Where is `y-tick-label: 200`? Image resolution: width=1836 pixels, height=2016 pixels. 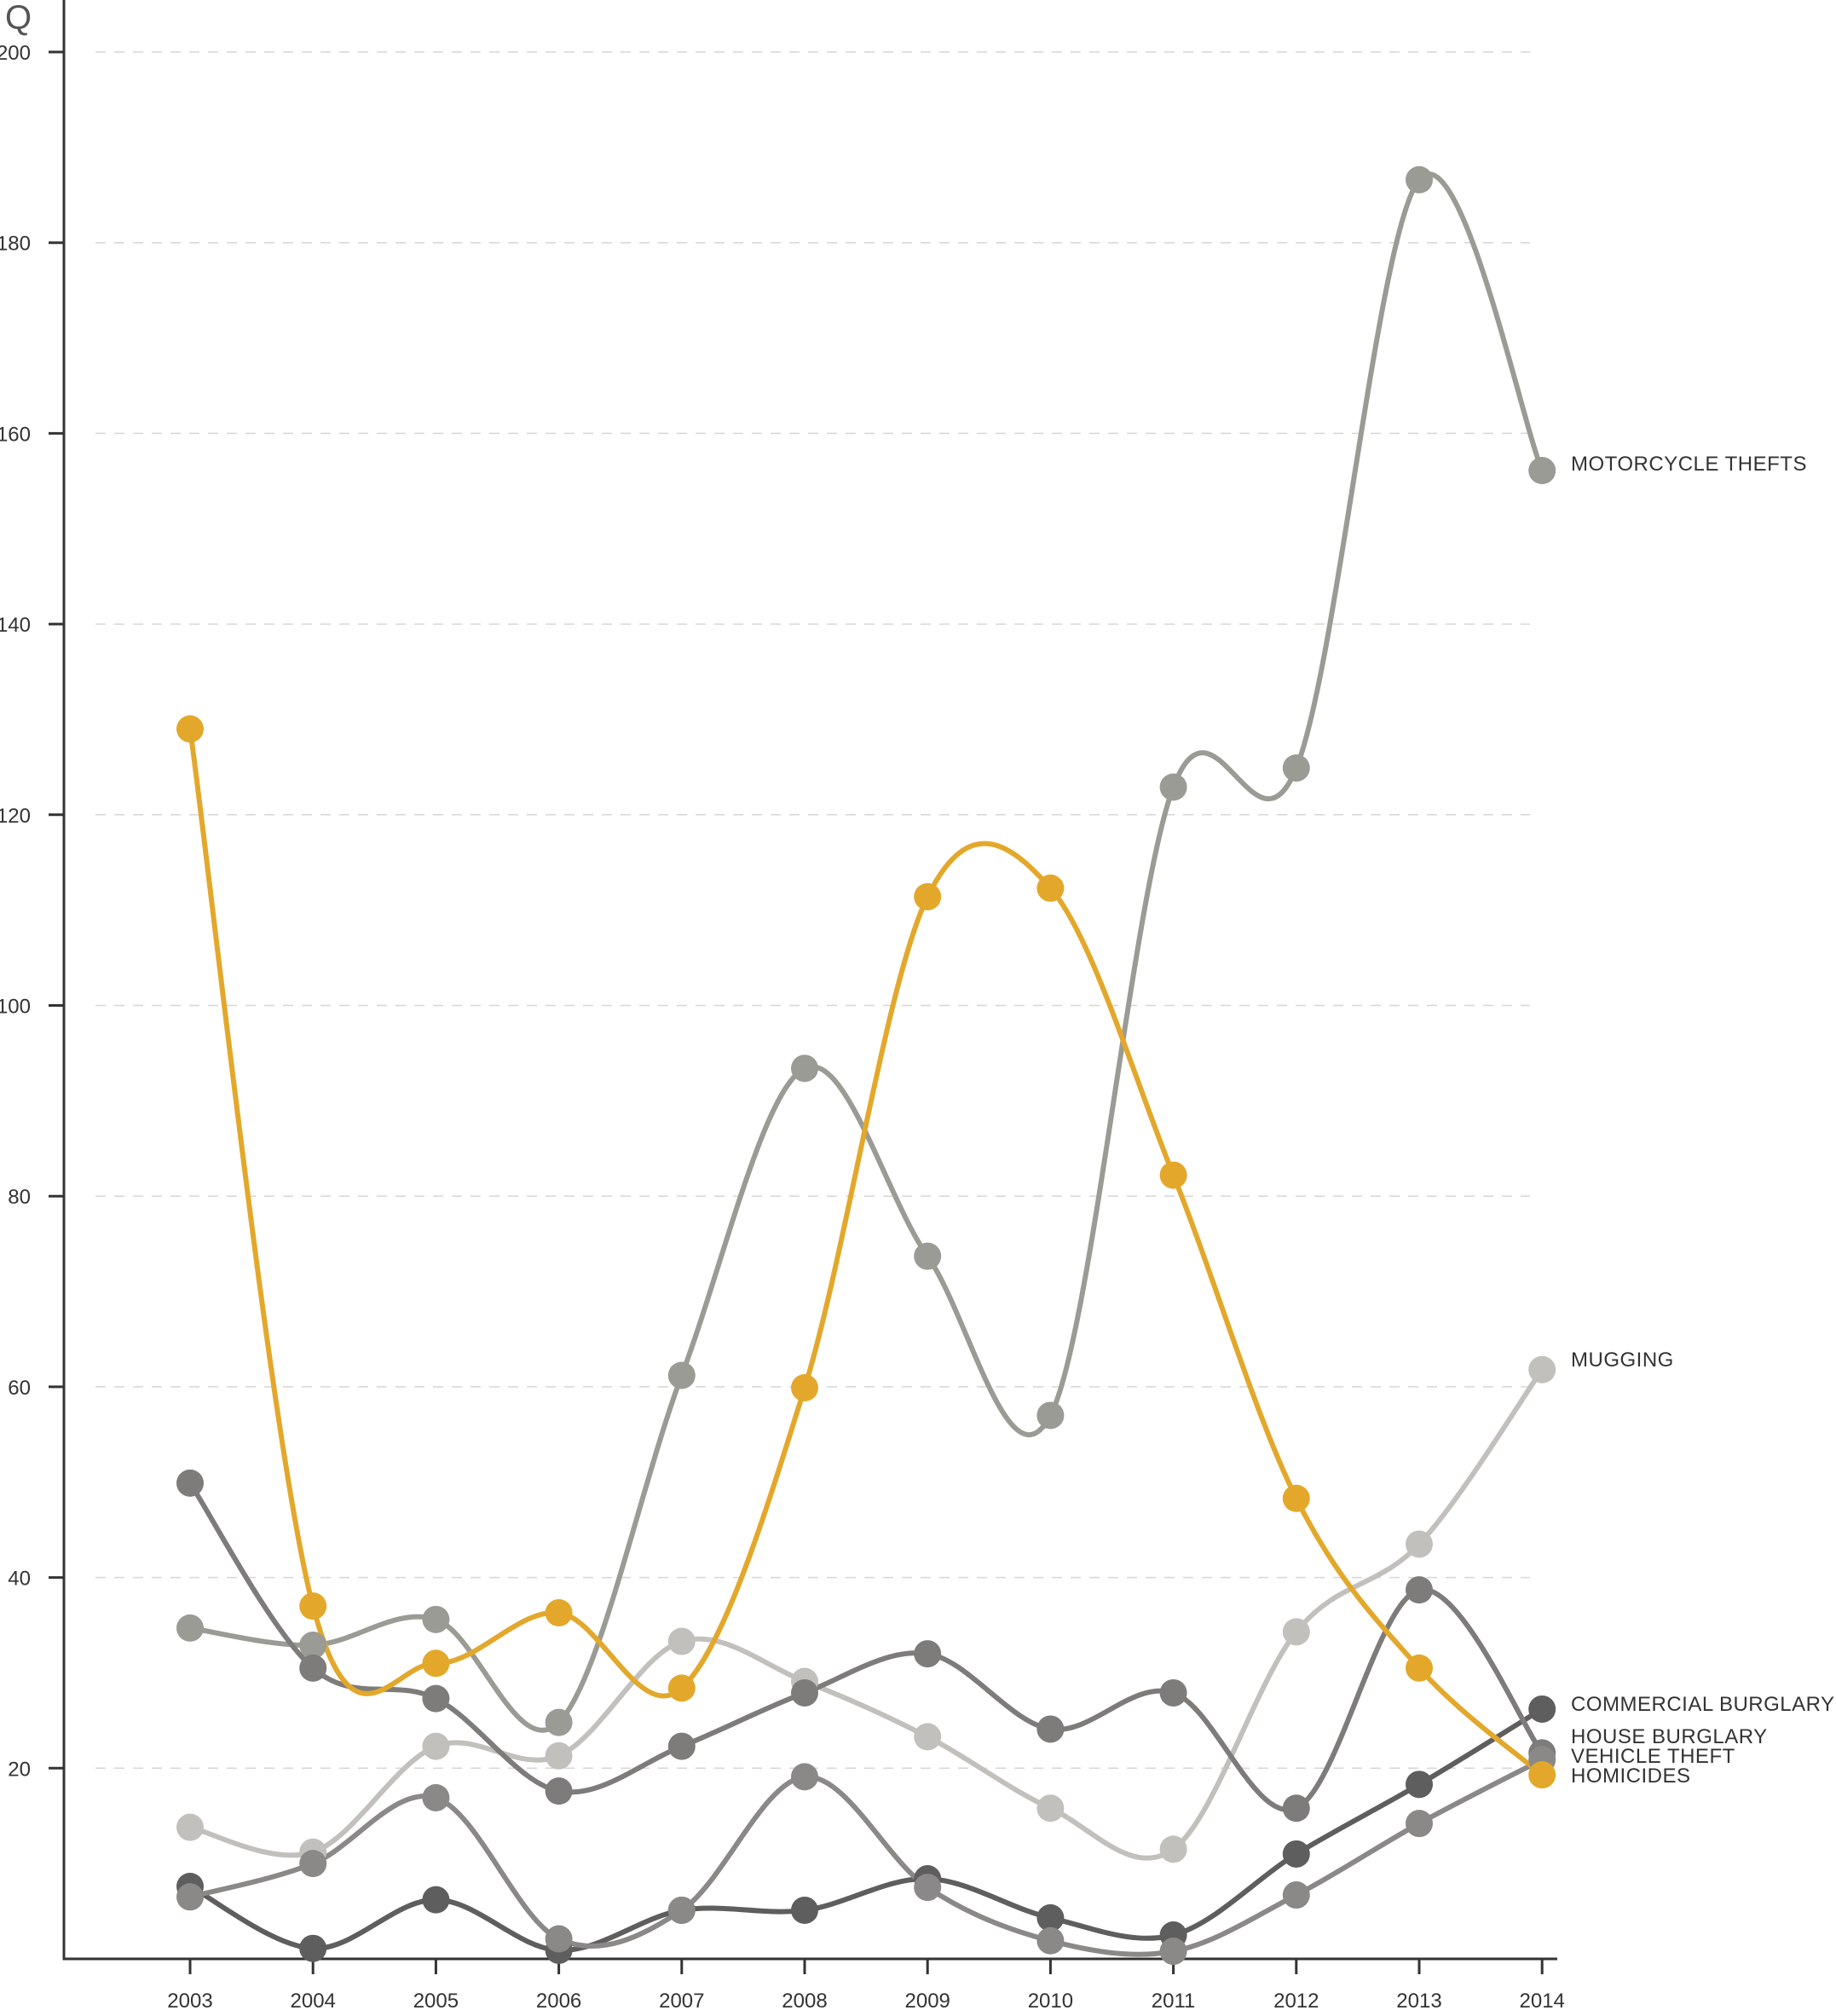 y-tick-label: 200 is located at coordinates (15, 53).